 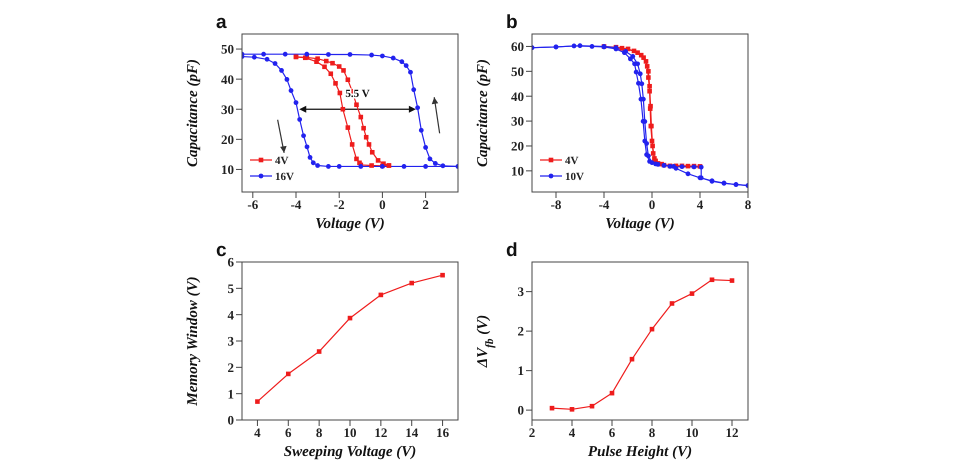 I want to click on x-tick-label: -6, so click(x=253, y=204).